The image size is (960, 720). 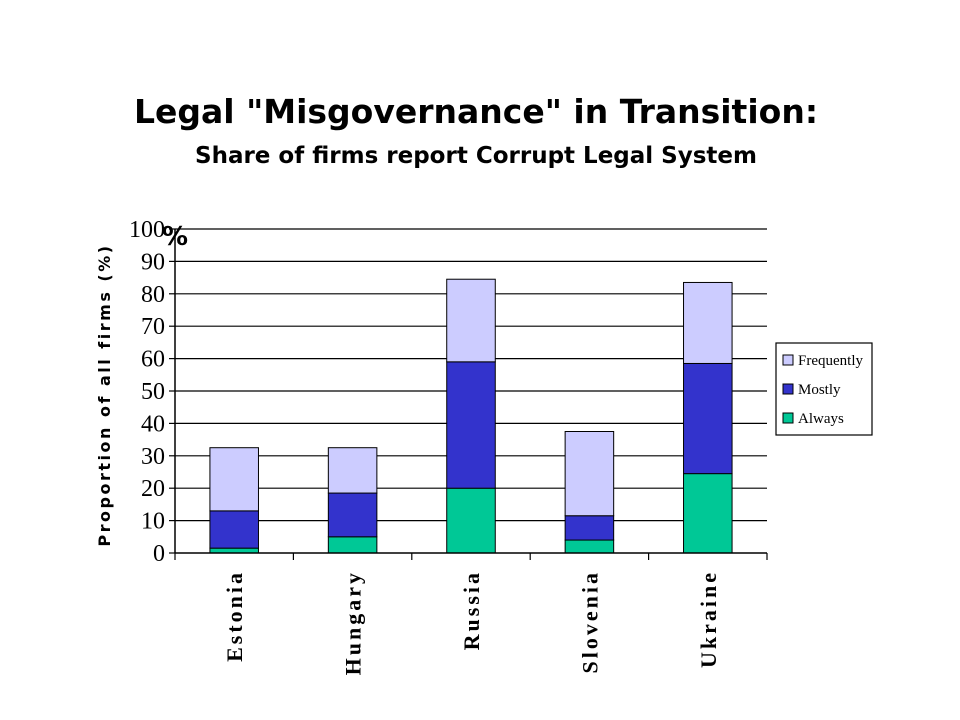 I want to click on legend: Frequently Mostly Always, so click(x=824, y=389).